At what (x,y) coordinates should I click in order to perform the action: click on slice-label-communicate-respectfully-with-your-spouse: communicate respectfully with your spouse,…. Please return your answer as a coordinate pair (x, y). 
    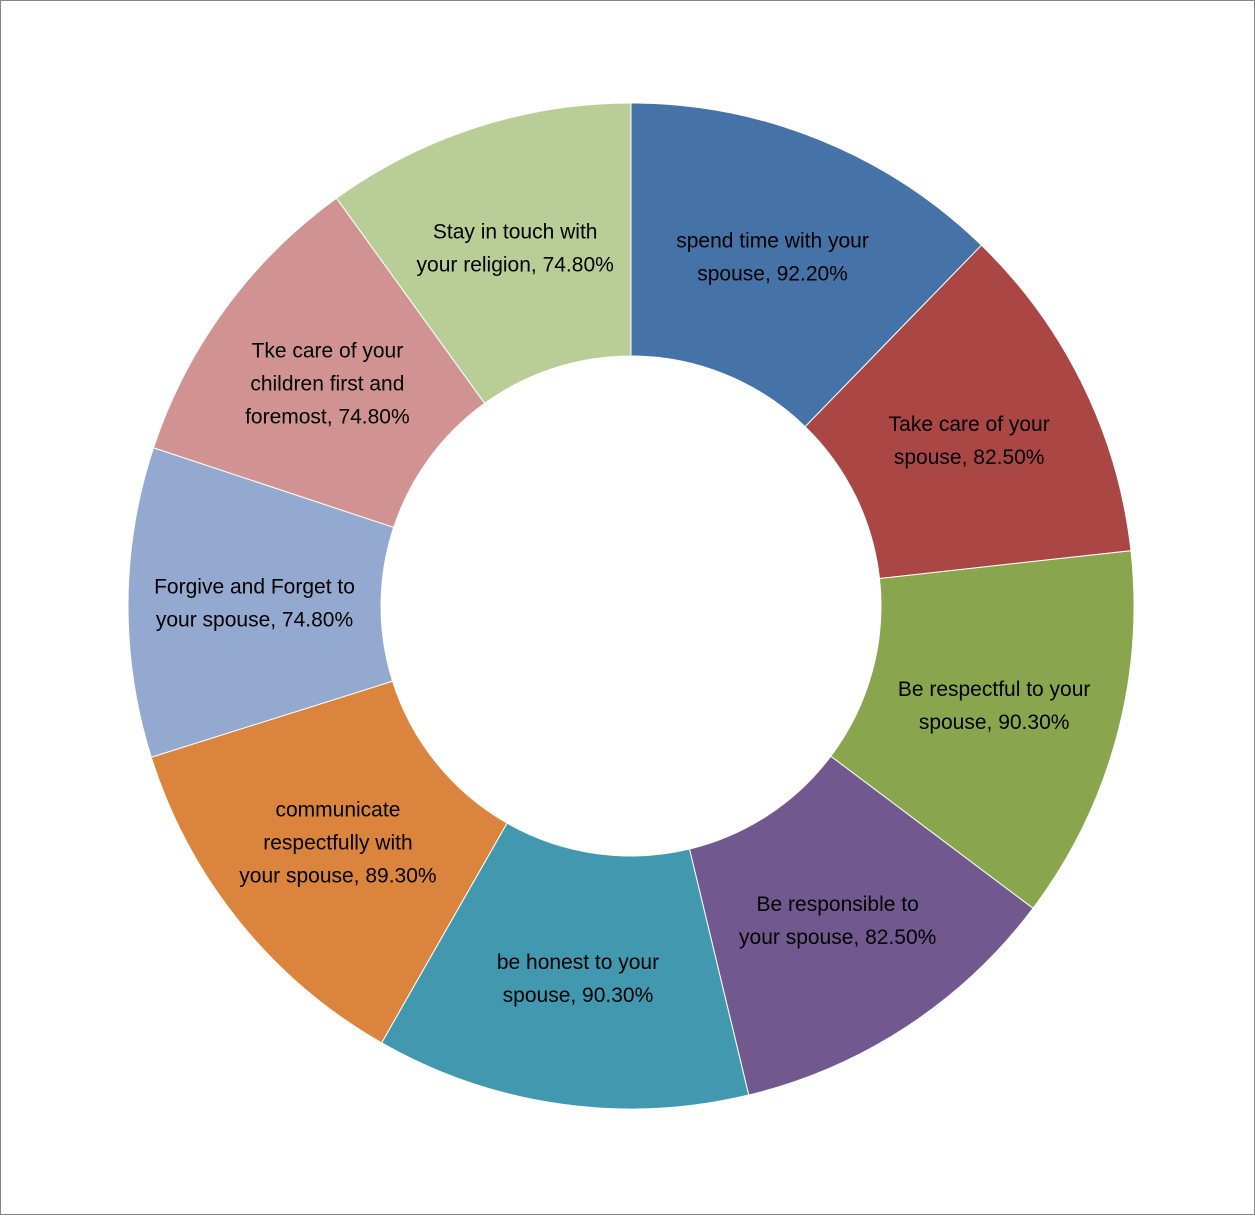
    Looking at the image, I should click on (337, 842).